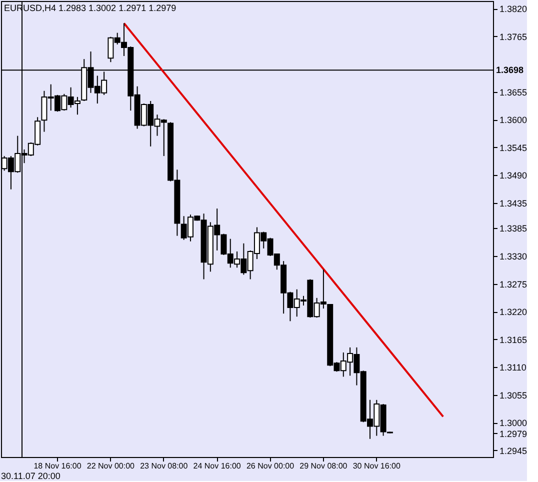 The width and height of the screenshot is (538, 482). Describe the element at coordinates (514, 37) in the screenshot. I see `y-tick-label: 1.3765` at that location.